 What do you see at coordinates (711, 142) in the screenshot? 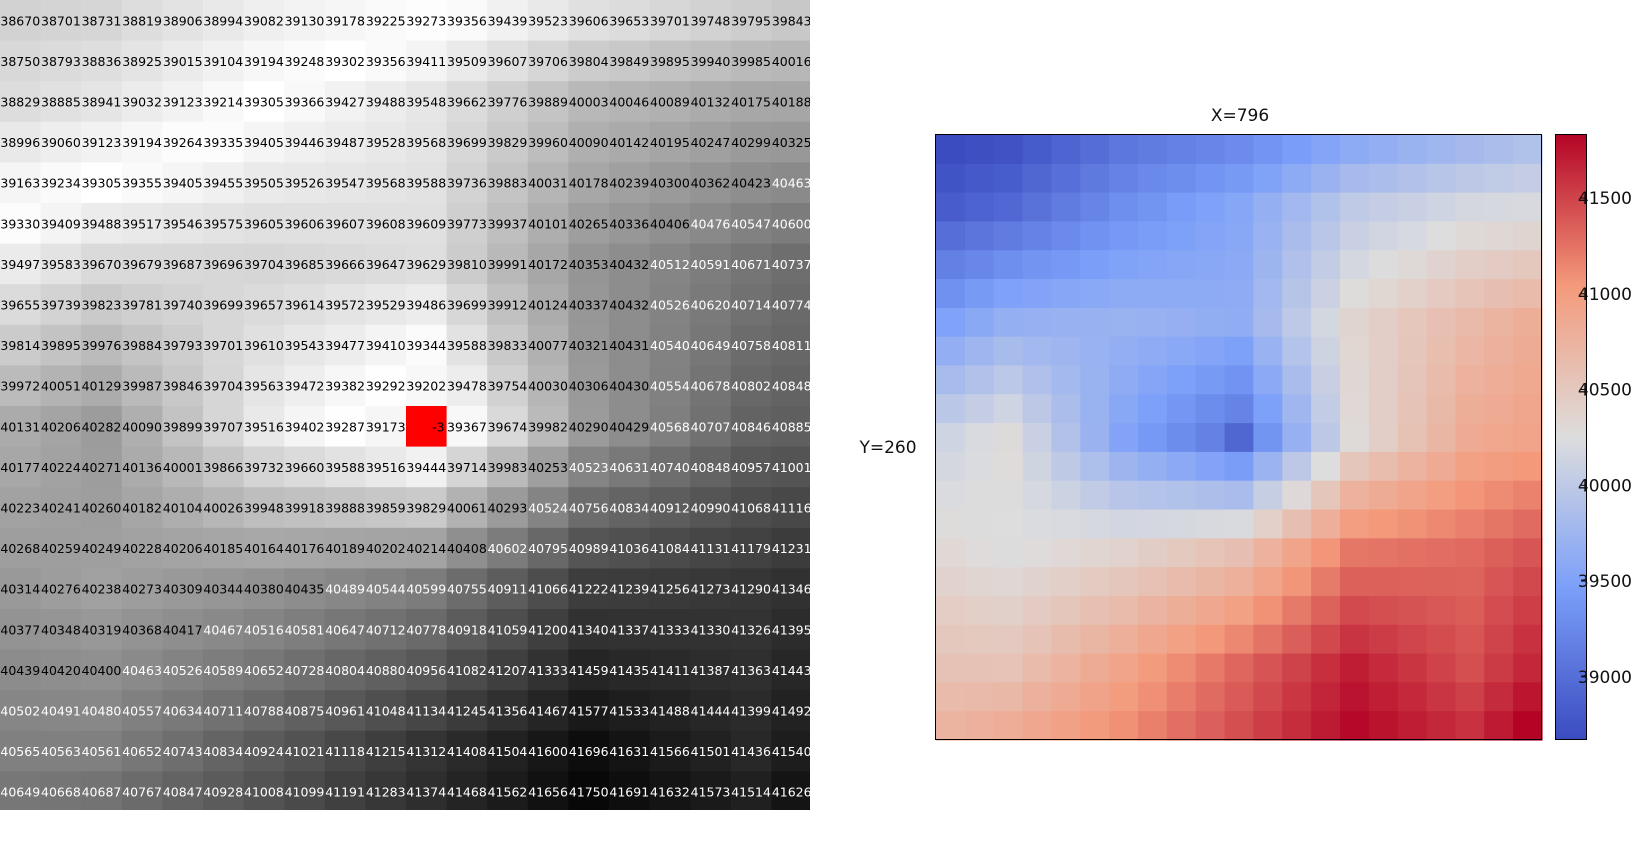
I see `grid-cell-value: 40247` at bounding box center [711, 142].